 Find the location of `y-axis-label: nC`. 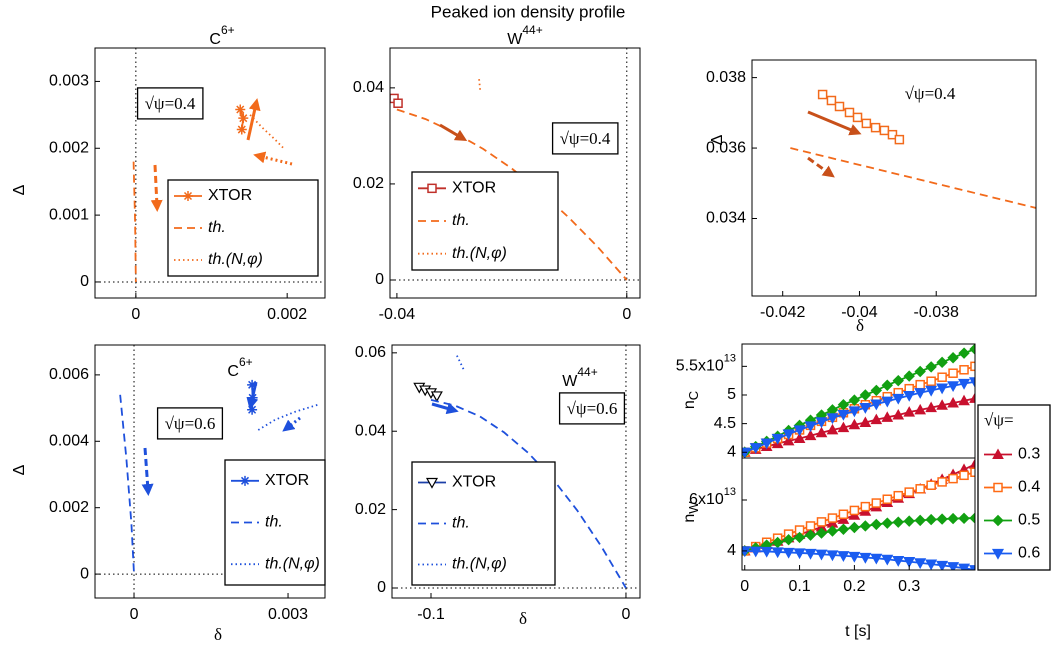

y-axis-label: nC is located at coordinates (691, 400).